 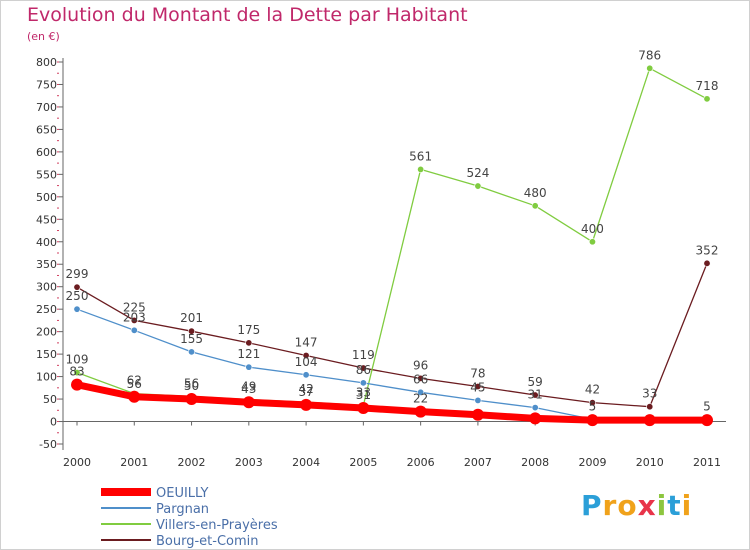 What do you see at coordinates (421, 462) in the screenshot?
I see `x-tick-label: 2006` at bounding box center [421, 462].